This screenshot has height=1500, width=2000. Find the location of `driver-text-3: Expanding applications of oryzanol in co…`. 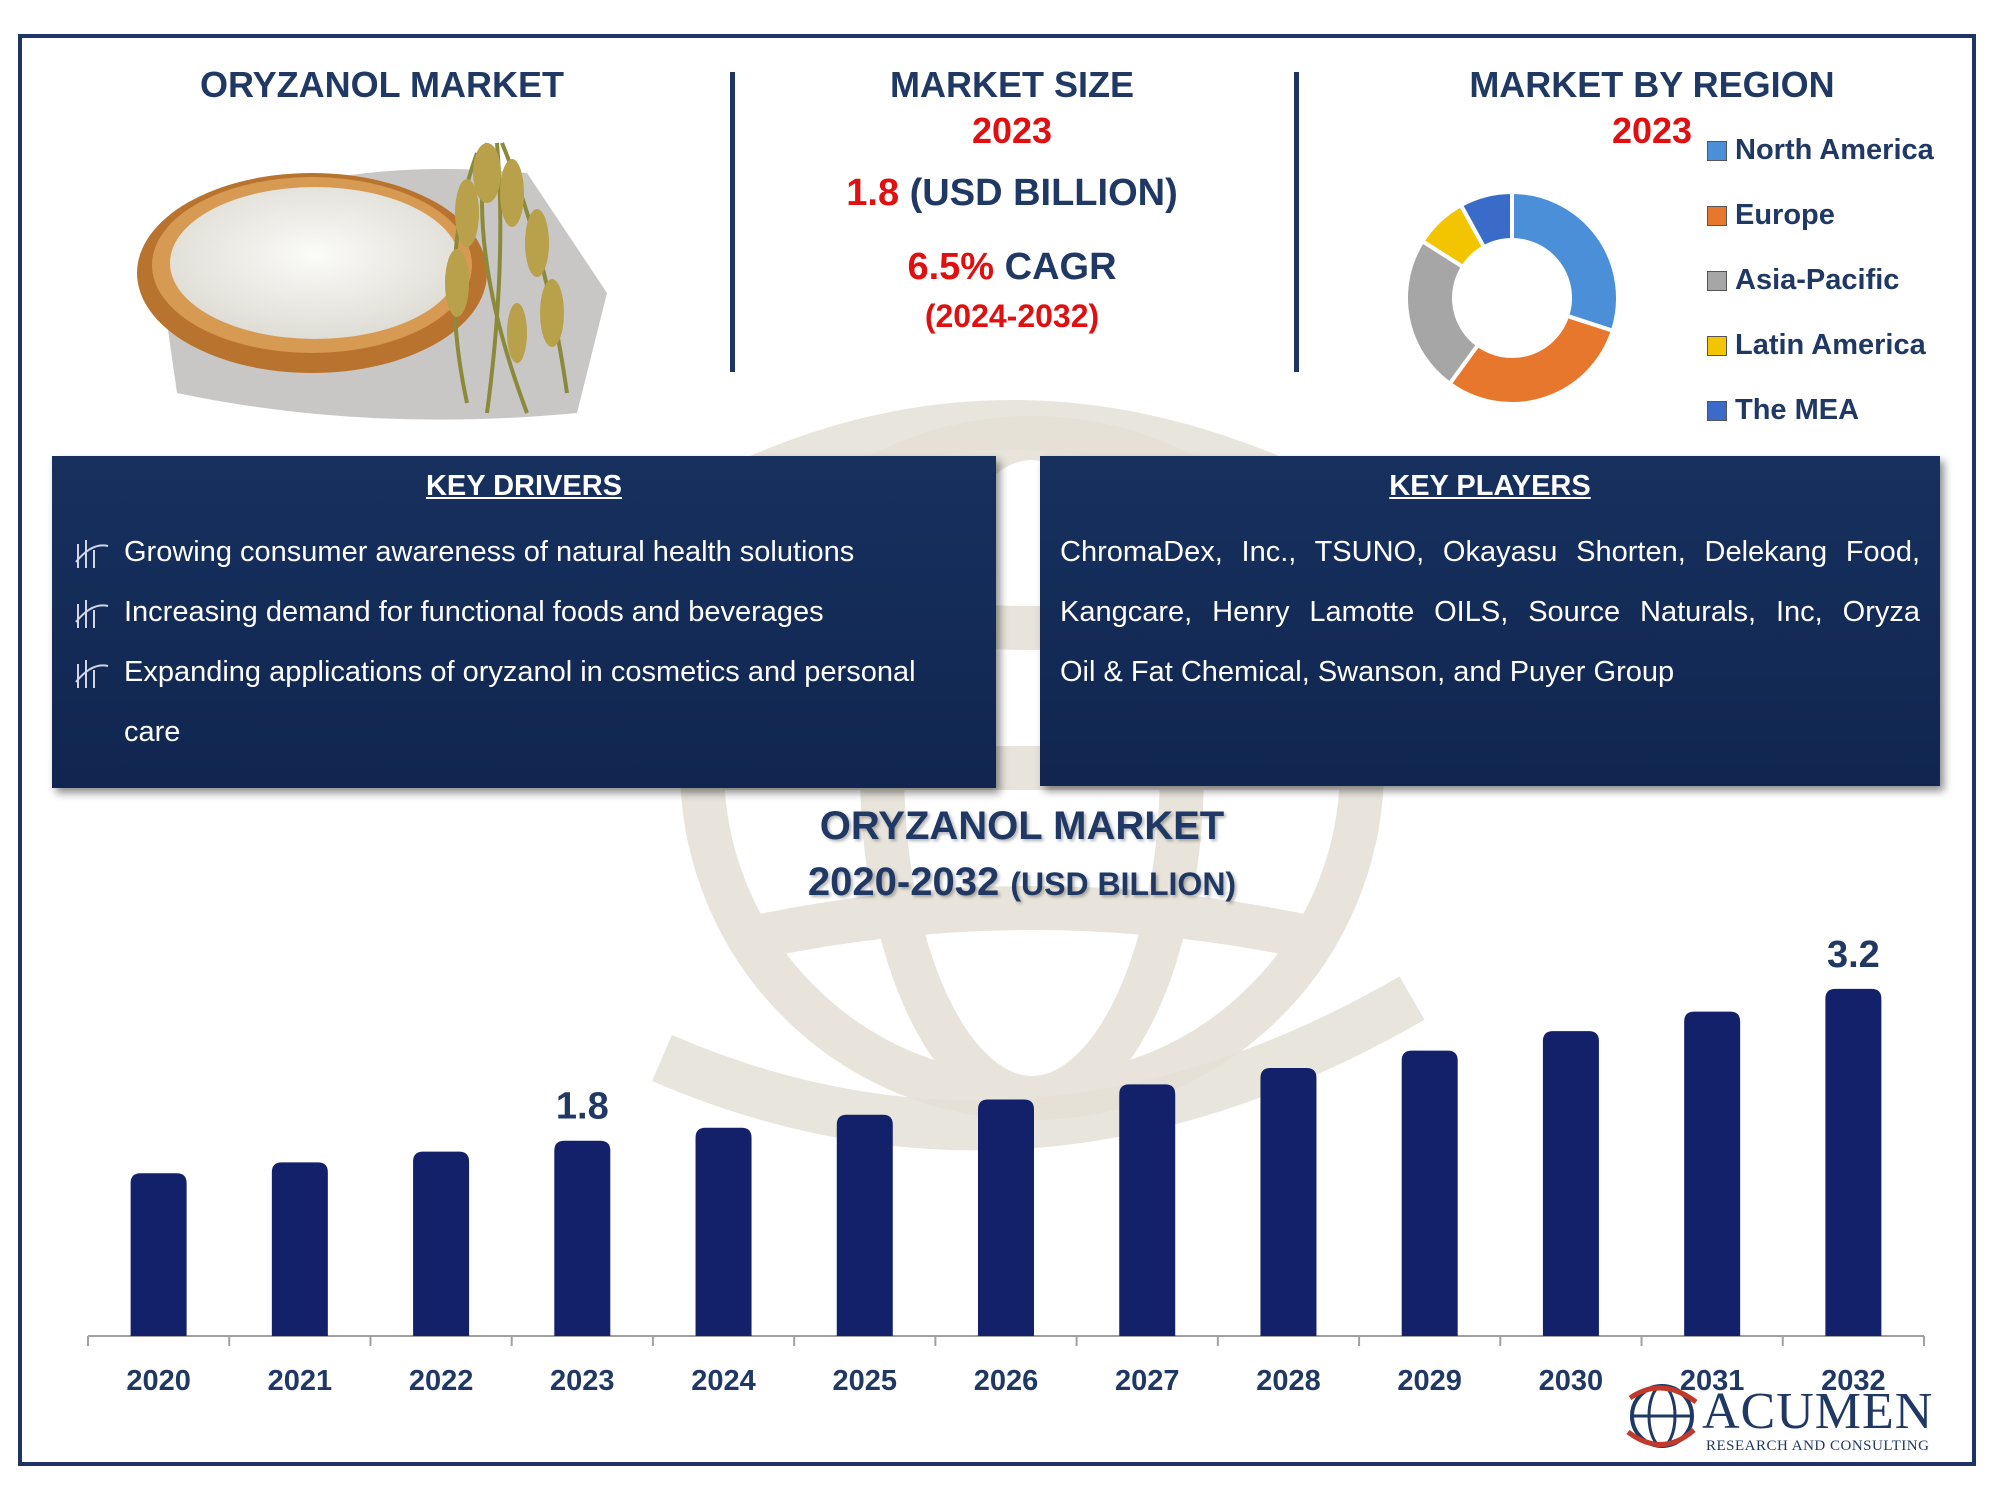

driver-text-3: Expanding applications of oryzanol in co… is located at coordinates (520, 672).